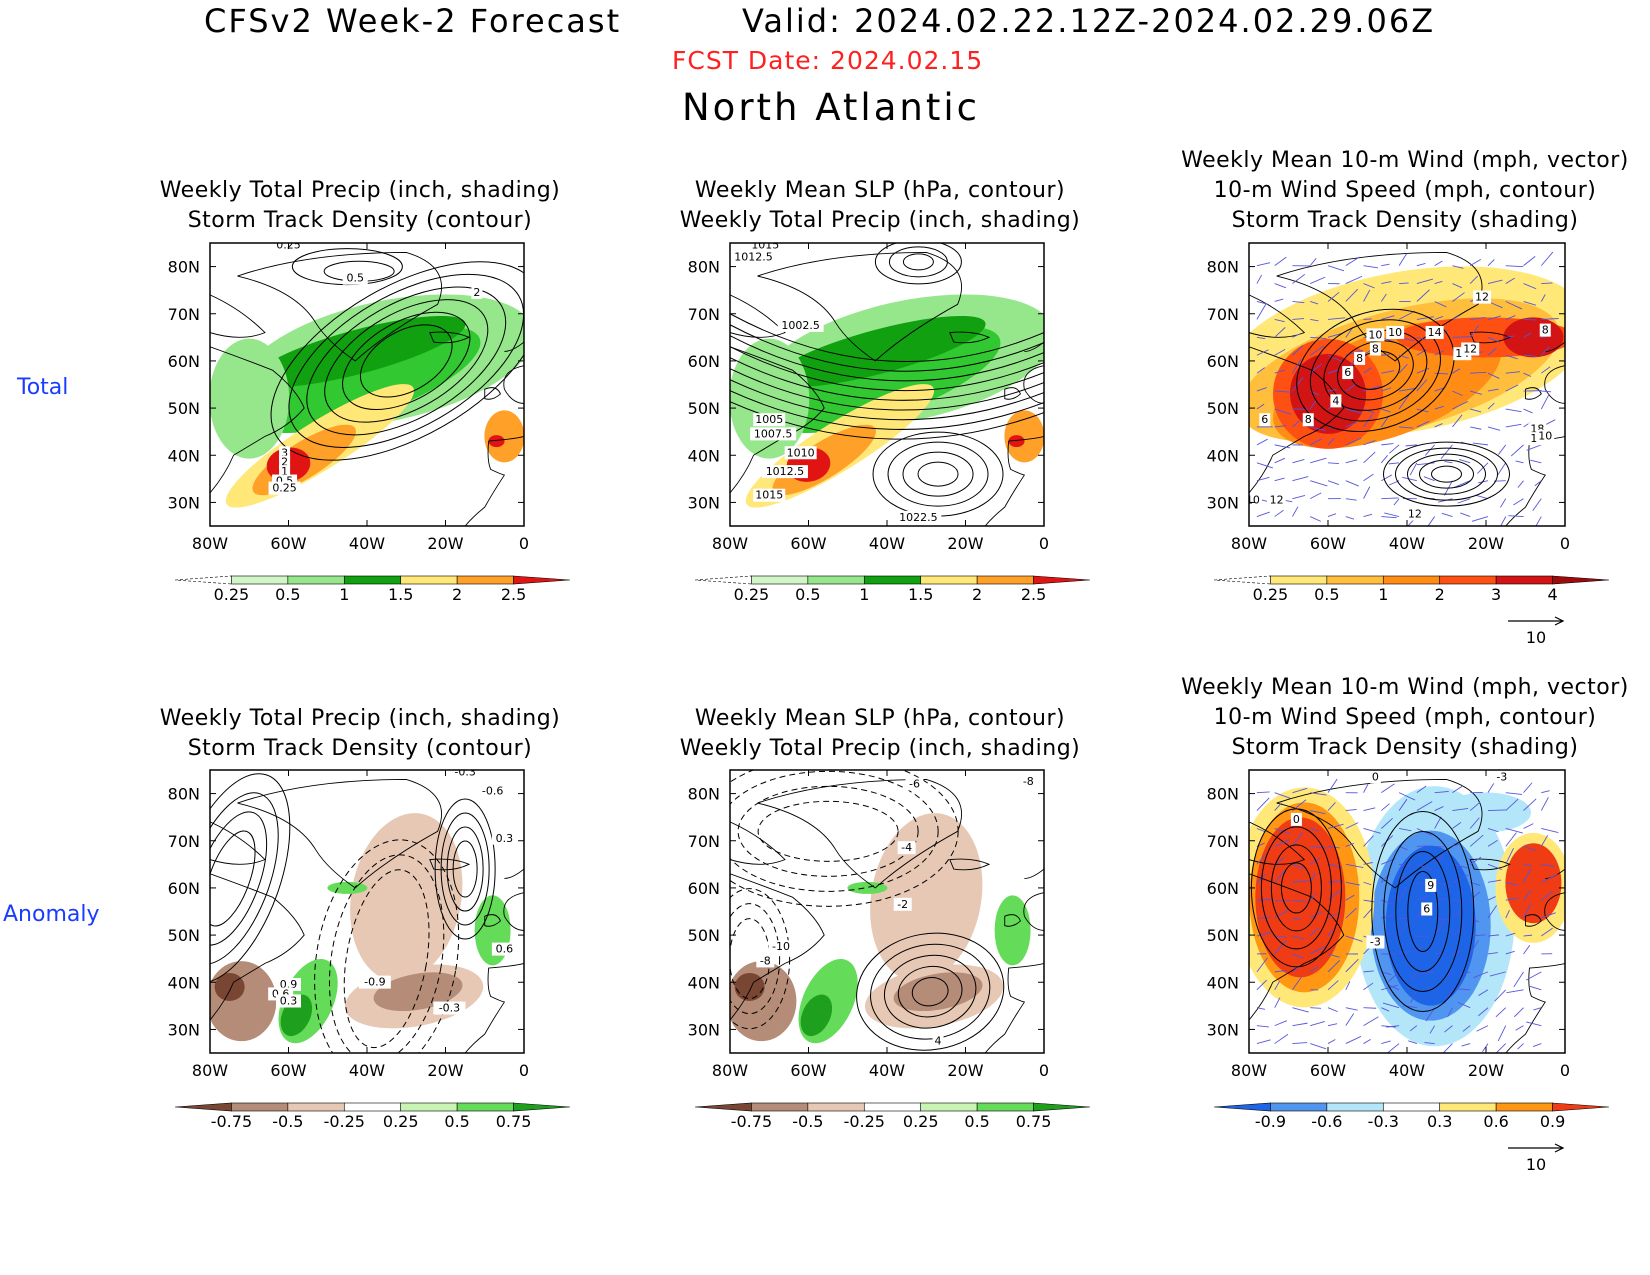 The width and height of the screenshot is (1650, 1275). I want to click on colorbar-label: -0.75, so click(231, 1121).